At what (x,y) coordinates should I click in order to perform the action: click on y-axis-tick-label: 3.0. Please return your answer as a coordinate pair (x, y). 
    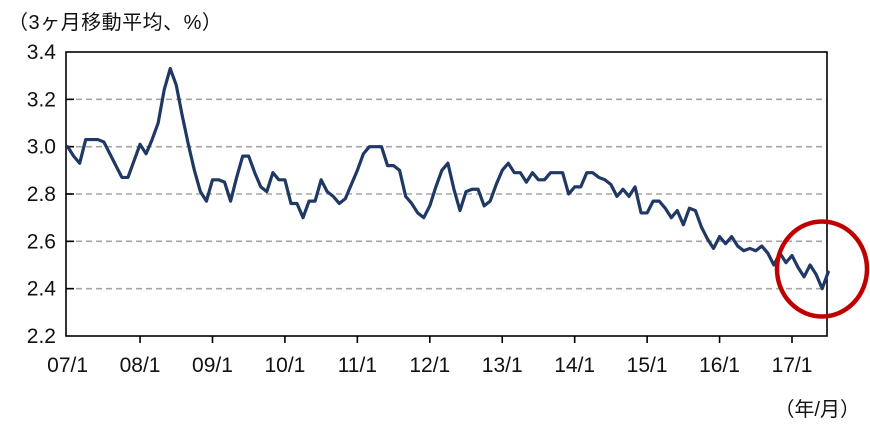
    Looking at the image, I should click on (41, 147).